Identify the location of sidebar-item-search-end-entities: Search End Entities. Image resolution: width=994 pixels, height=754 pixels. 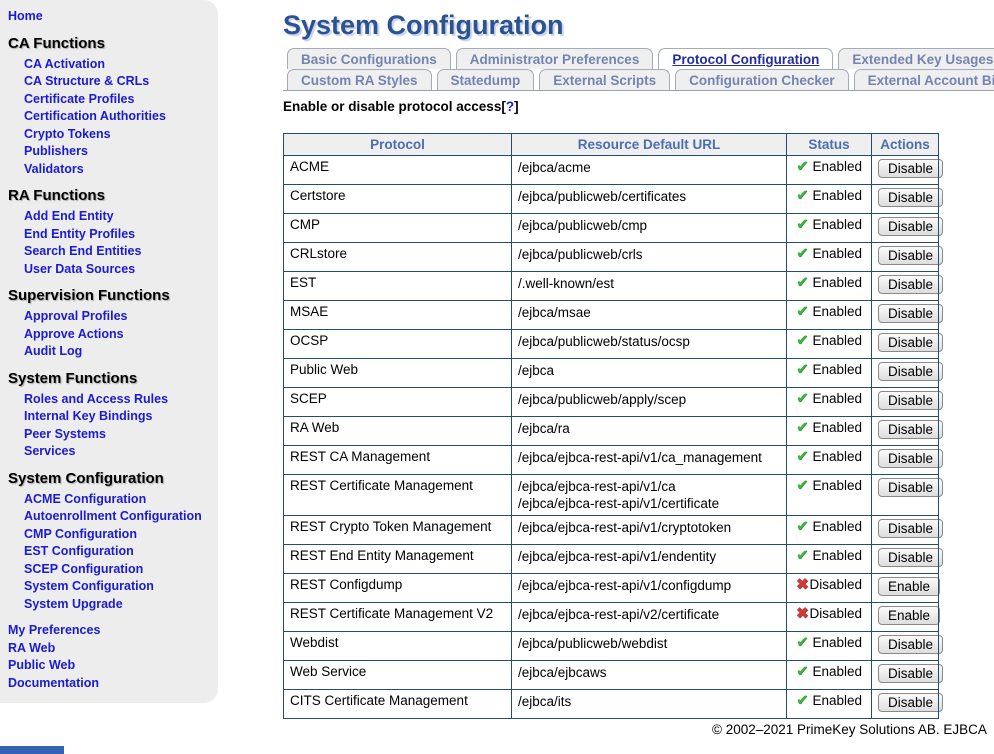
(83, 251).